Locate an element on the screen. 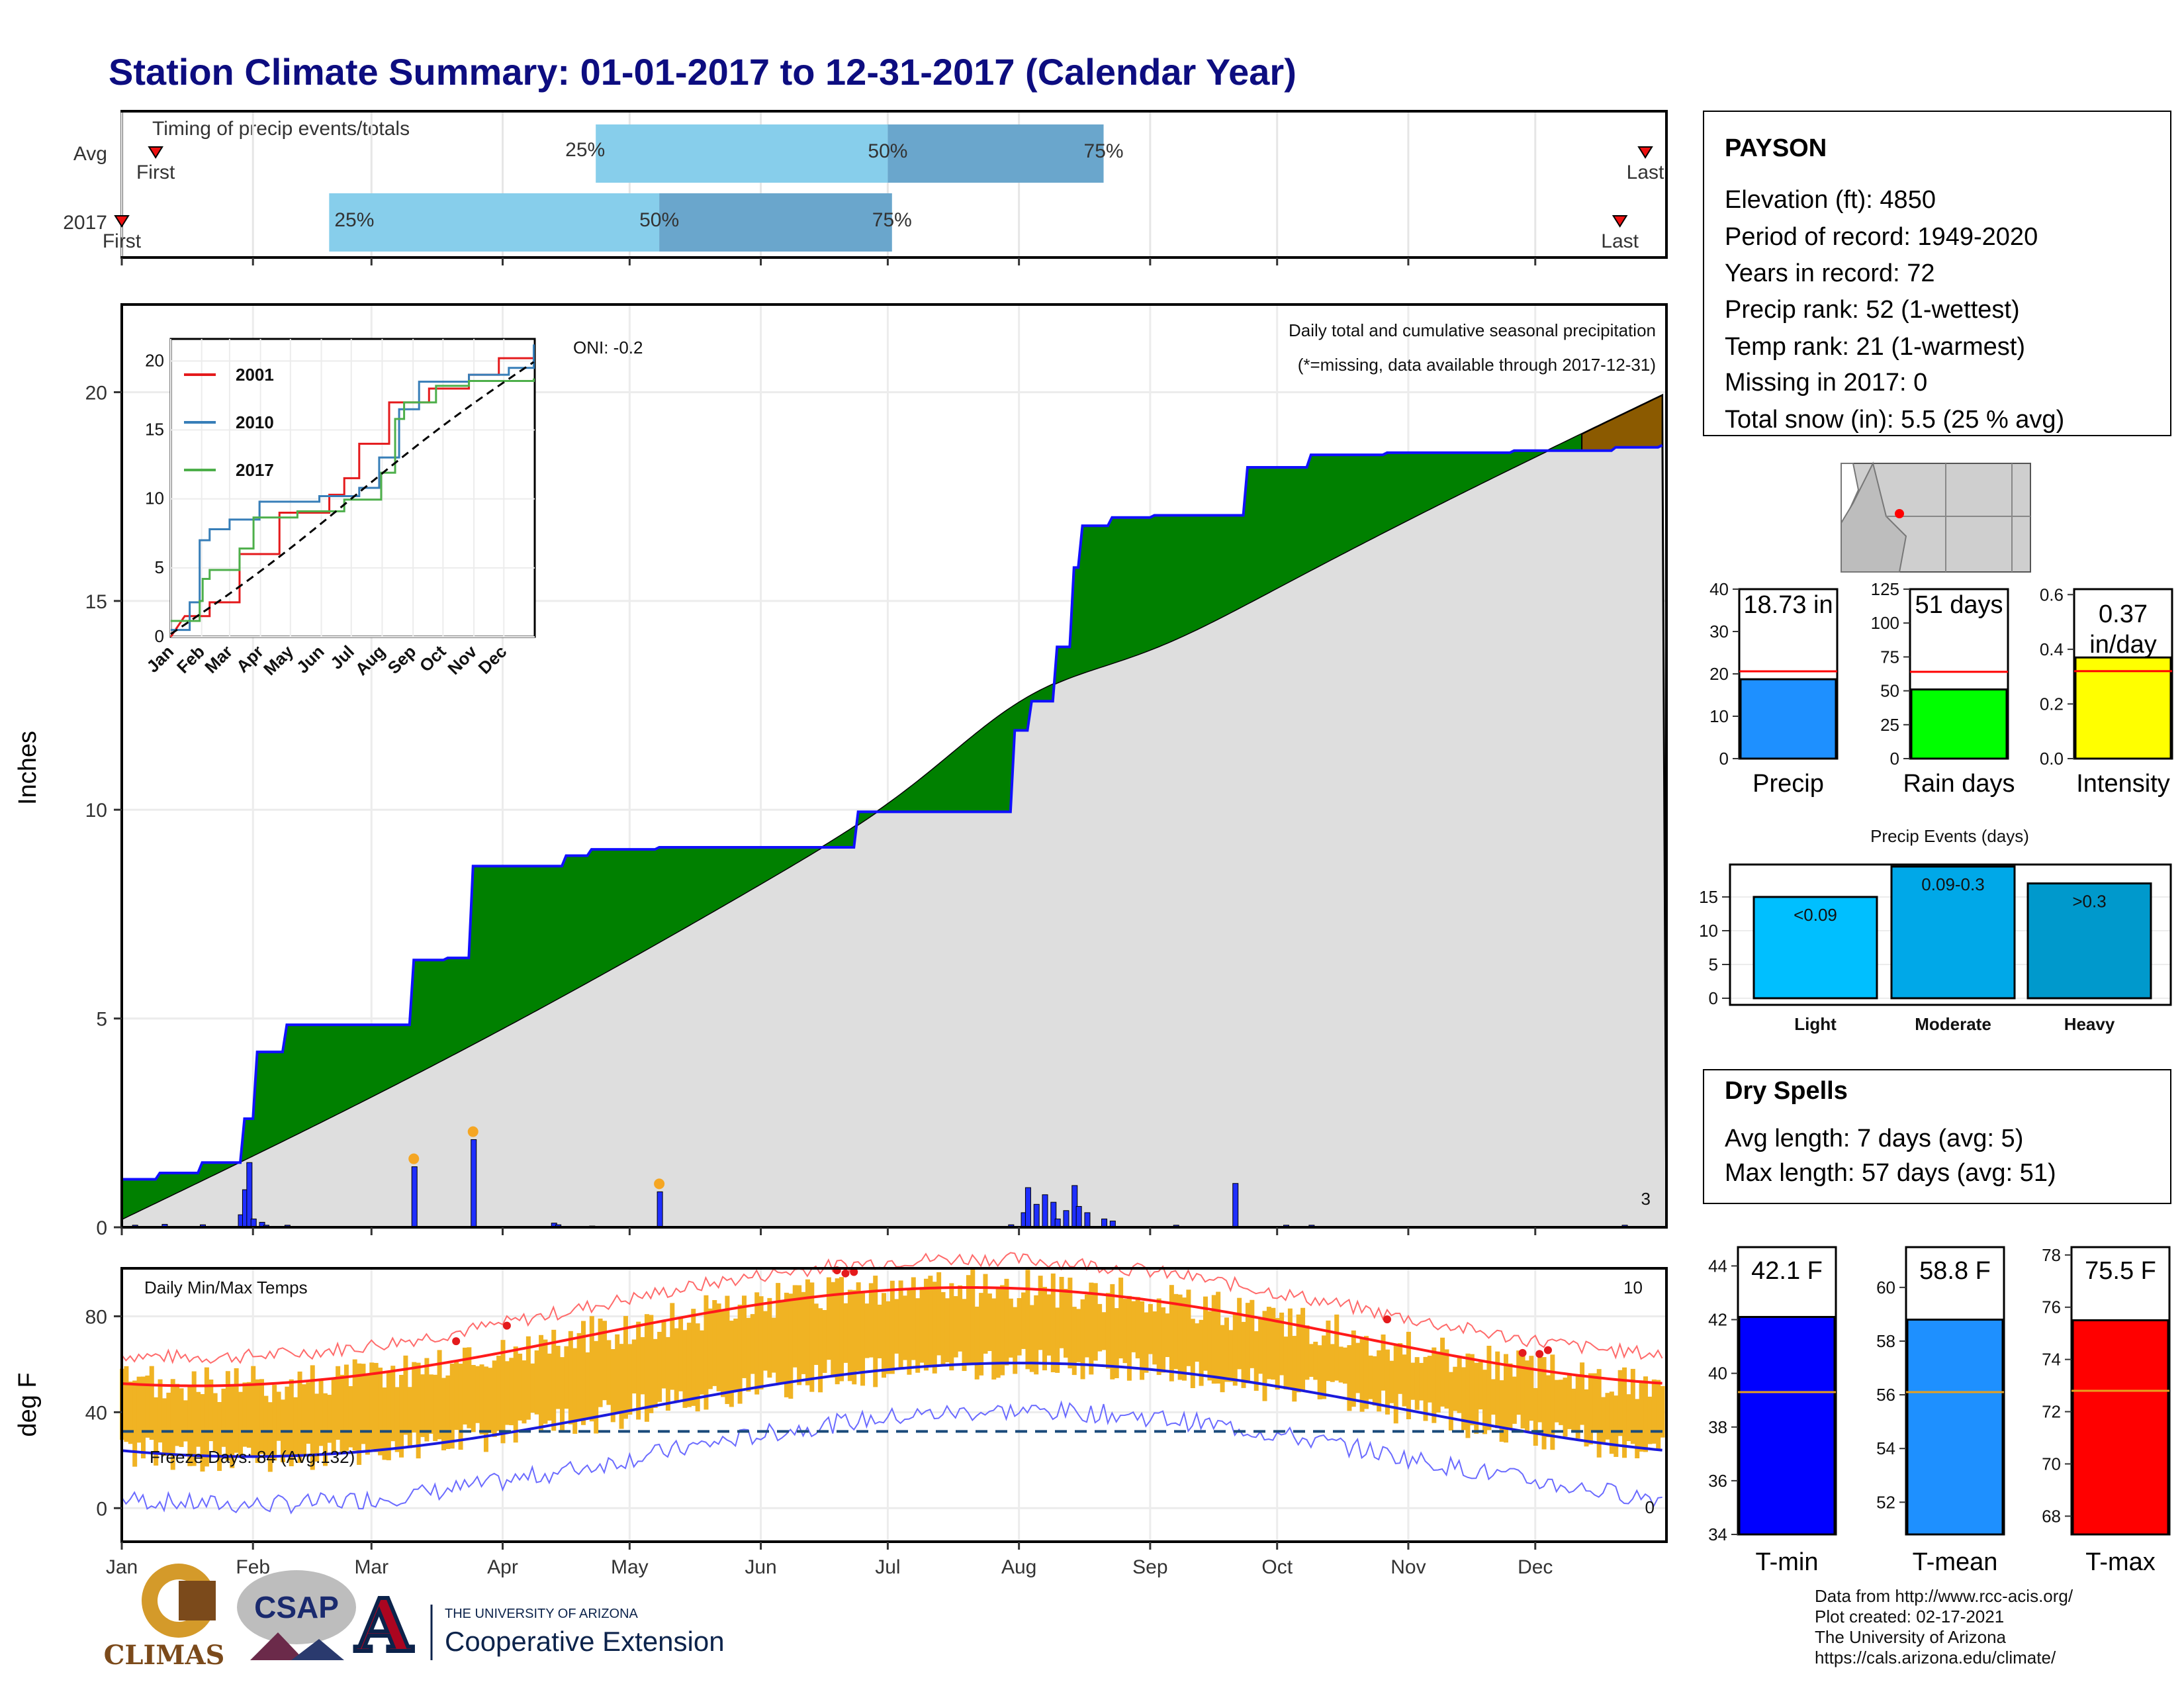  temp-bar-ytick-label: 52 is located at coordinates (1885, 1502).